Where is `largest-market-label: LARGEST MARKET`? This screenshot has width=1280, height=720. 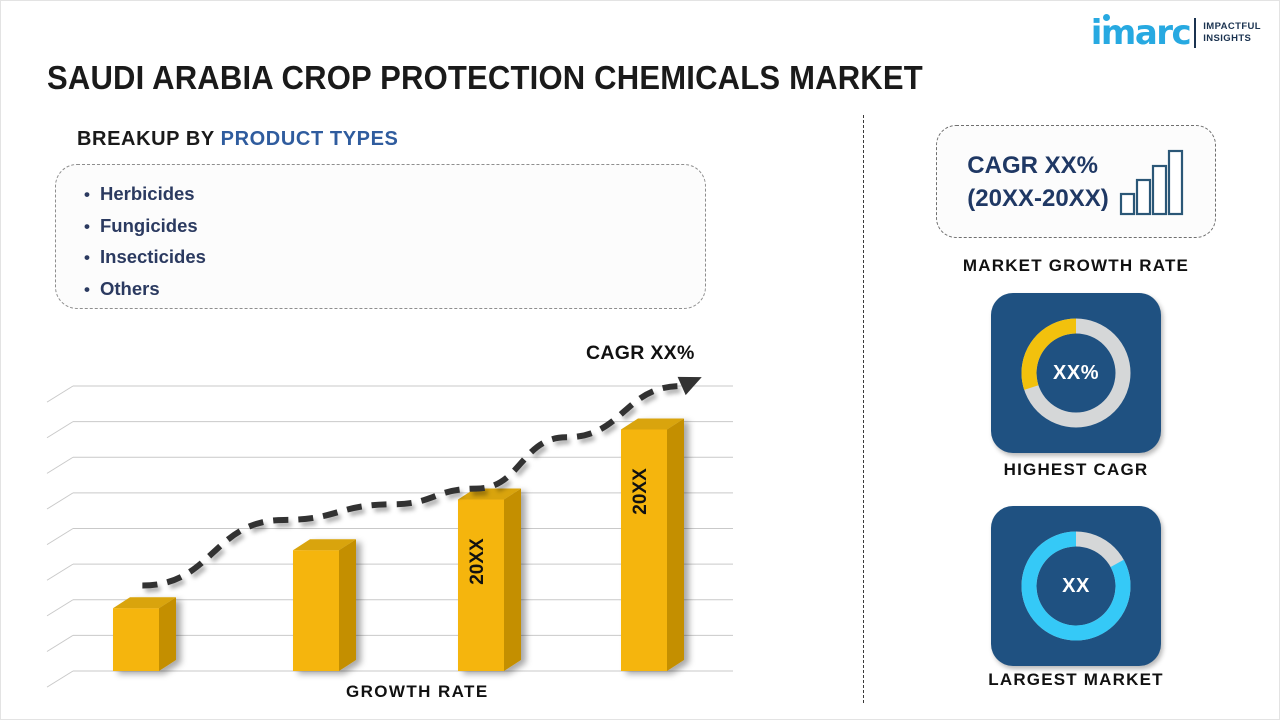 largest-market-label: LARGEST MARKET is located at coordinates (1076, 679).